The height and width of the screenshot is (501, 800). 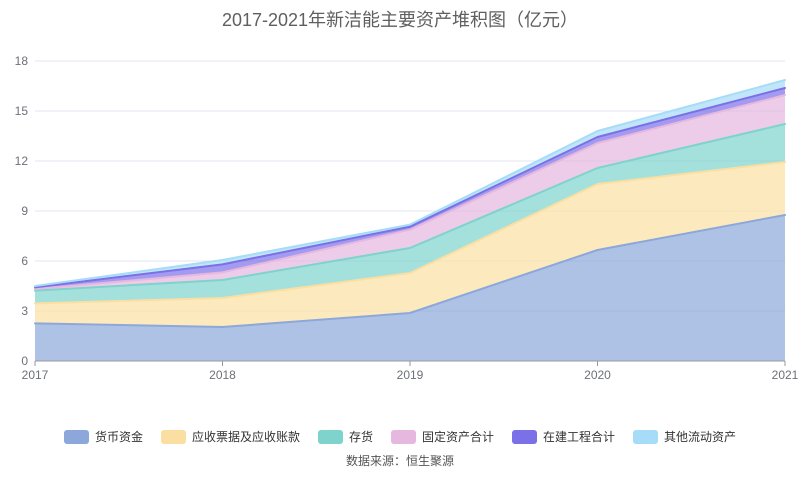 I want to click on legend-label: 存货, so click(x=360, y=437).